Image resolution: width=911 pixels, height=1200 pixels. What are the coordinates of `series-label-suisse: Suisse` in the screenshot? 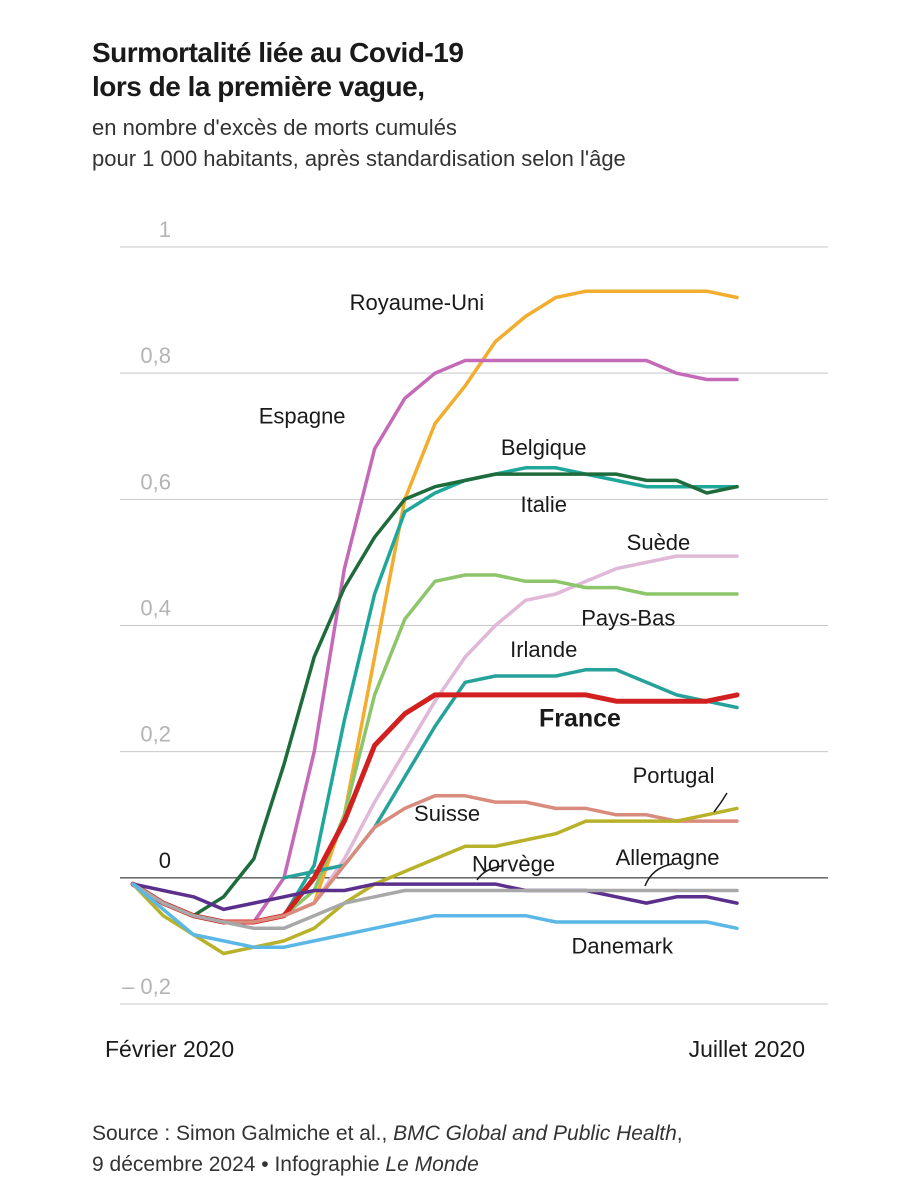 It's located at (447, 813).